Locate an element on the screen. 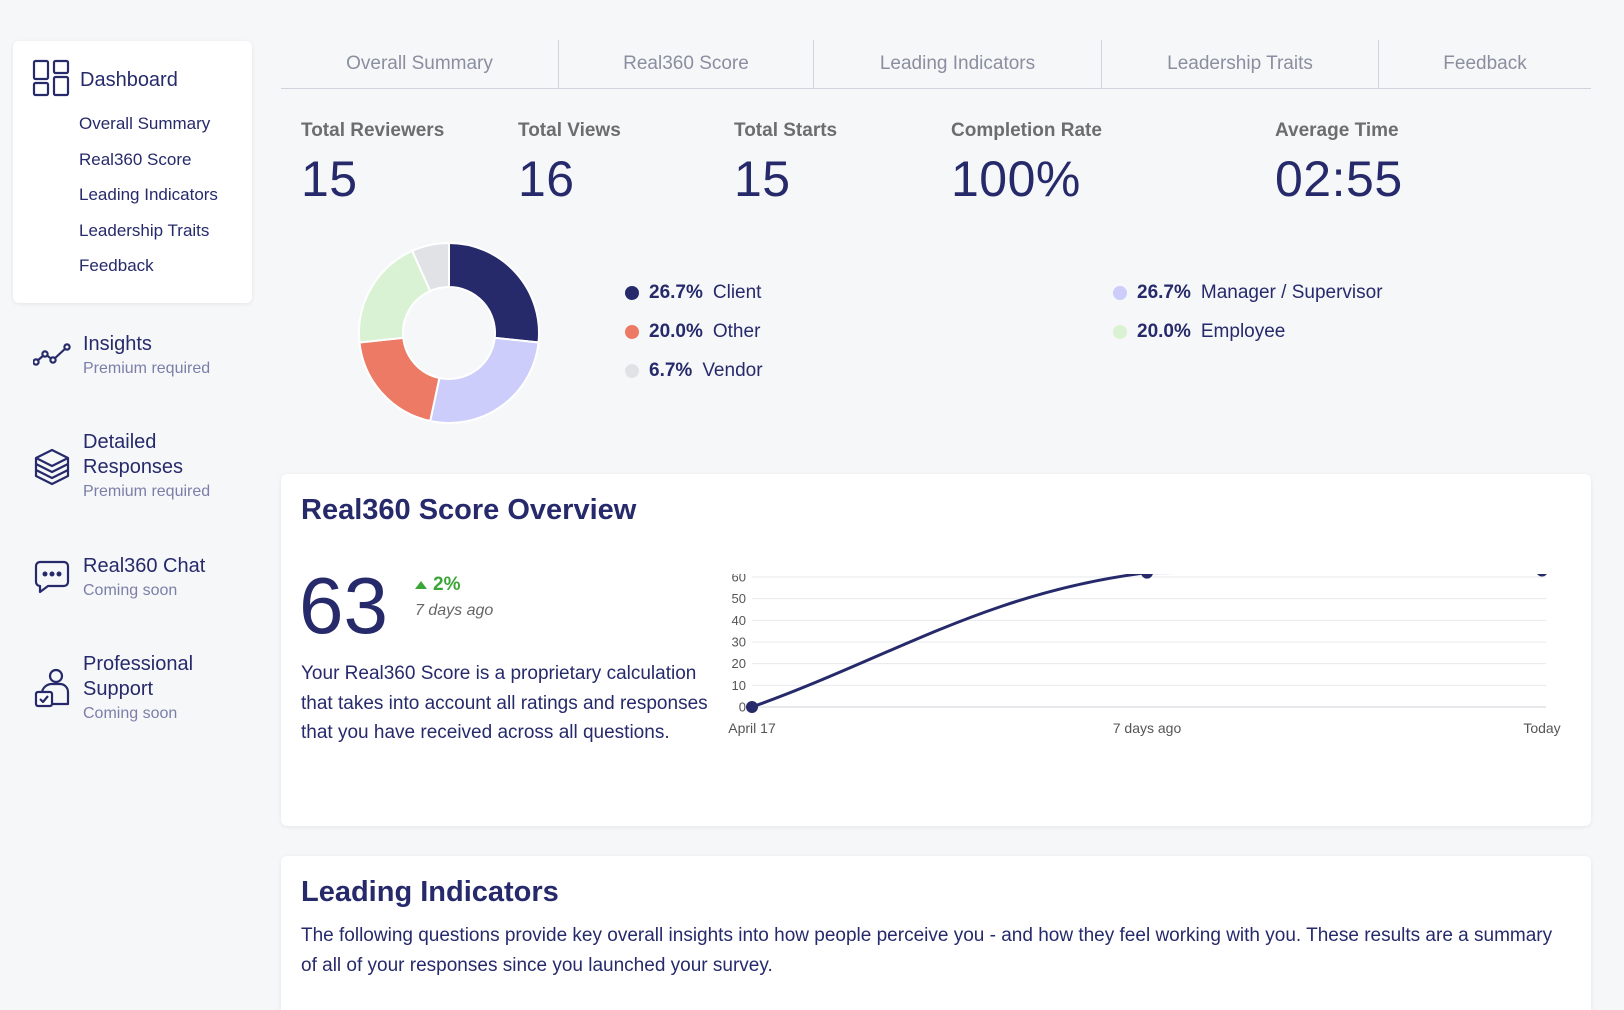 The height and width of the screenshot is (1010, 1624). donut-slice-vendor is located at coordinates (430, 267).